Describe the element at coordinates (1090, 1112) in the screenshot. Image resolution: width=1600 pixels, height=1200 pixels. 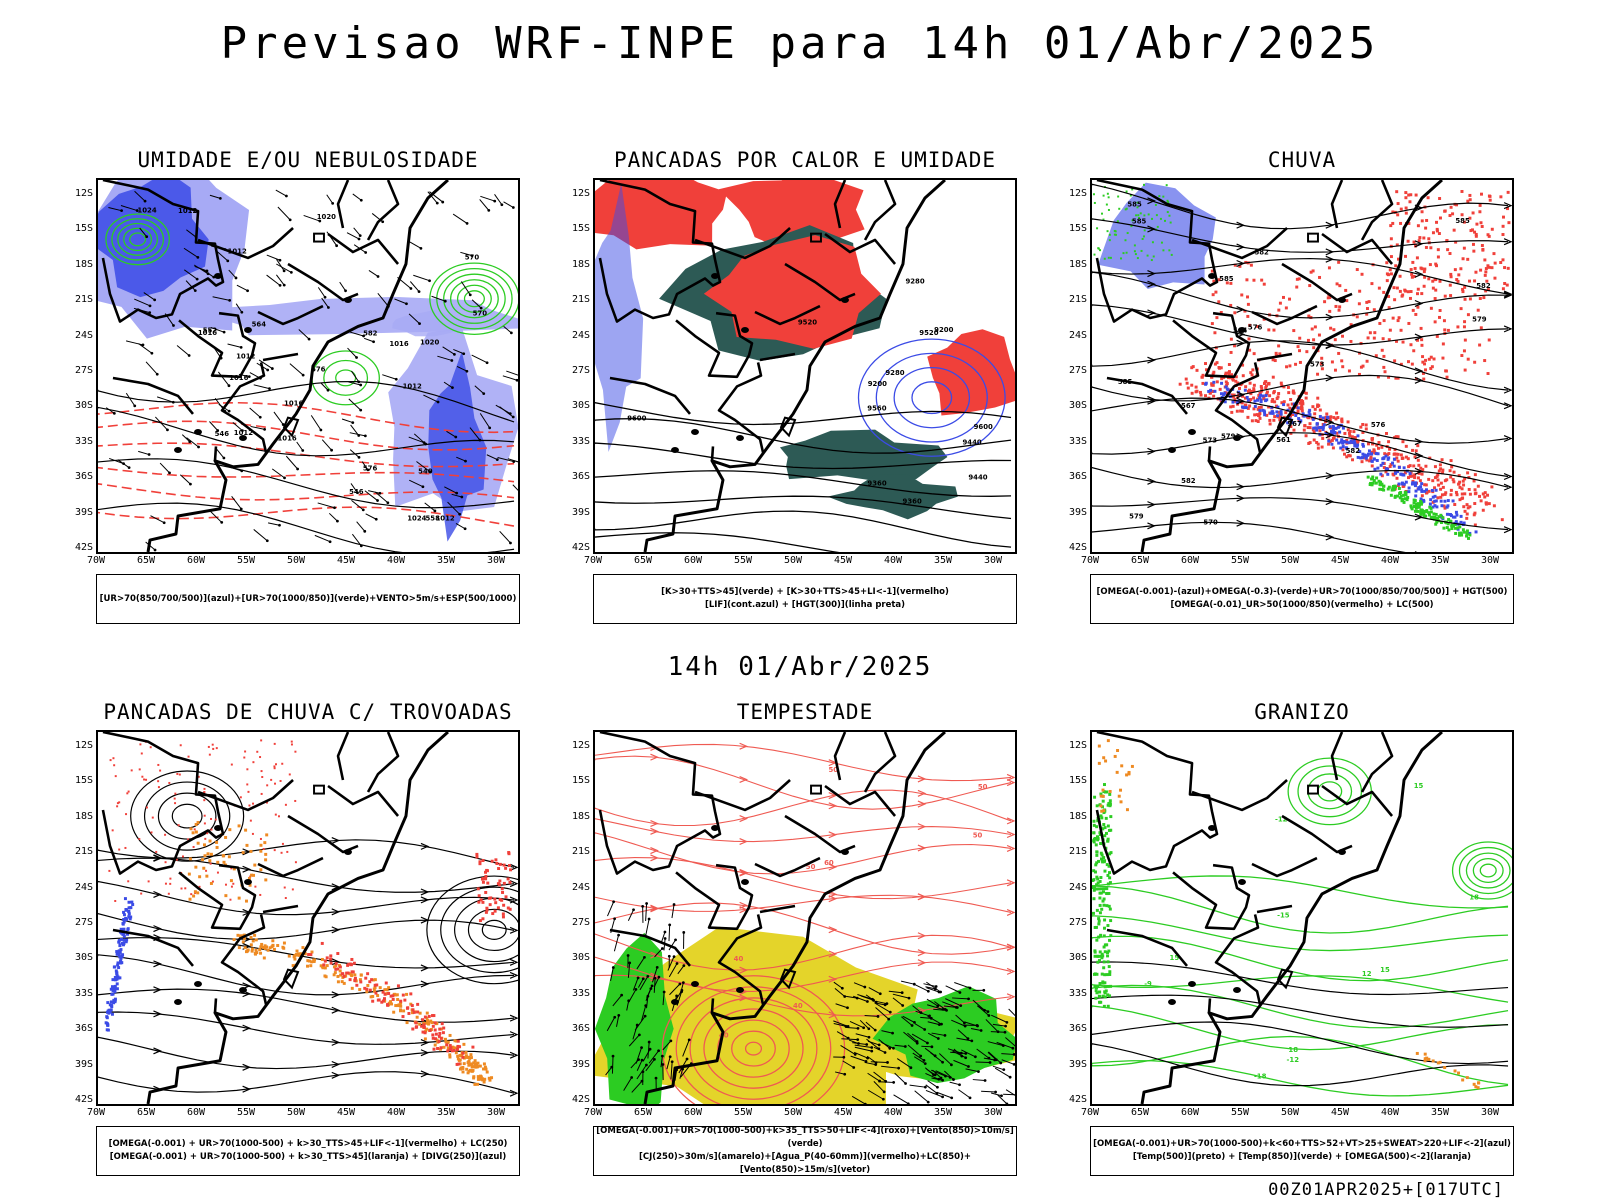
I see `longitude-tick-label: 70W` at that location.